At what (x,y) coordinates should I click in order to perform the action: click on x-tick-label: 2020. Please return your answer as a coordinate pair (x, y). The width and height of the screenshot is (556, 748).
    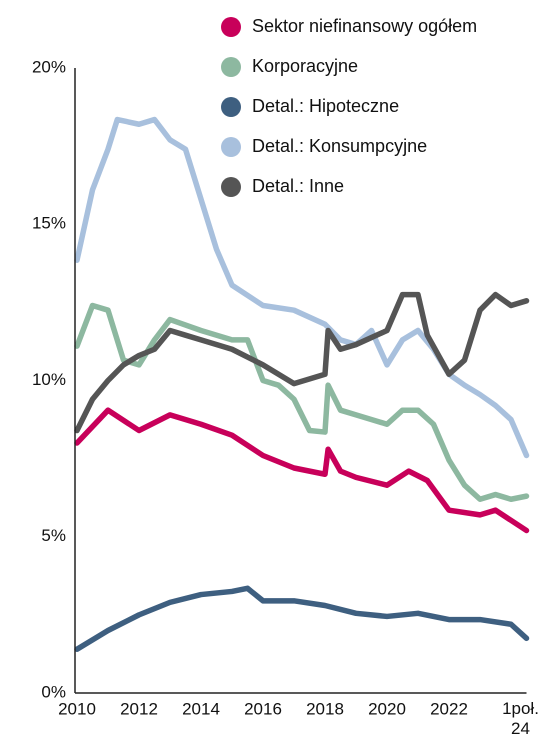
    Looking at the image, I should click on (387, 708).